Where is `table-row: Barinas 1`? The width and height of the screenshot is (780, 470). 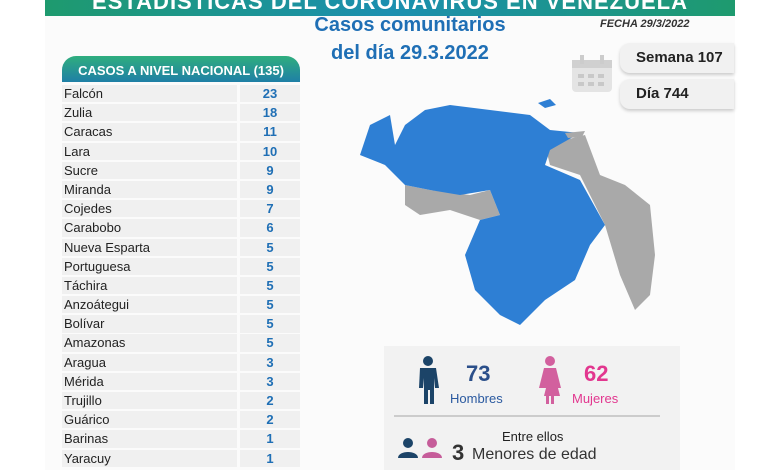
table-row: Barinas 1 is located at coordinates (181, 439).